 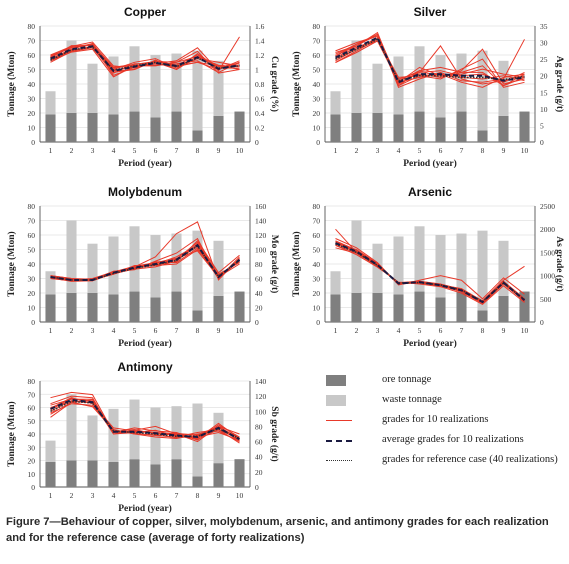 What do you see at coordinates (261, 250) in the screenshot?
I see `y2-tick-label: 100` at bounding box center [261, 250].